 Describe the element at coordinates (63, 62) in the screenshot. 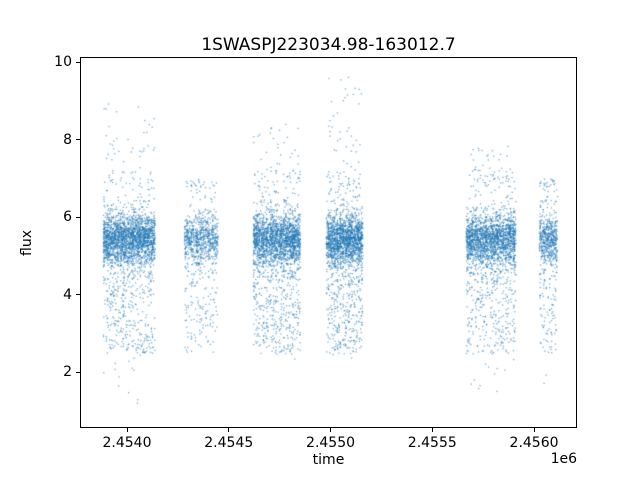

I see `y-tick-label: 10` at that location.